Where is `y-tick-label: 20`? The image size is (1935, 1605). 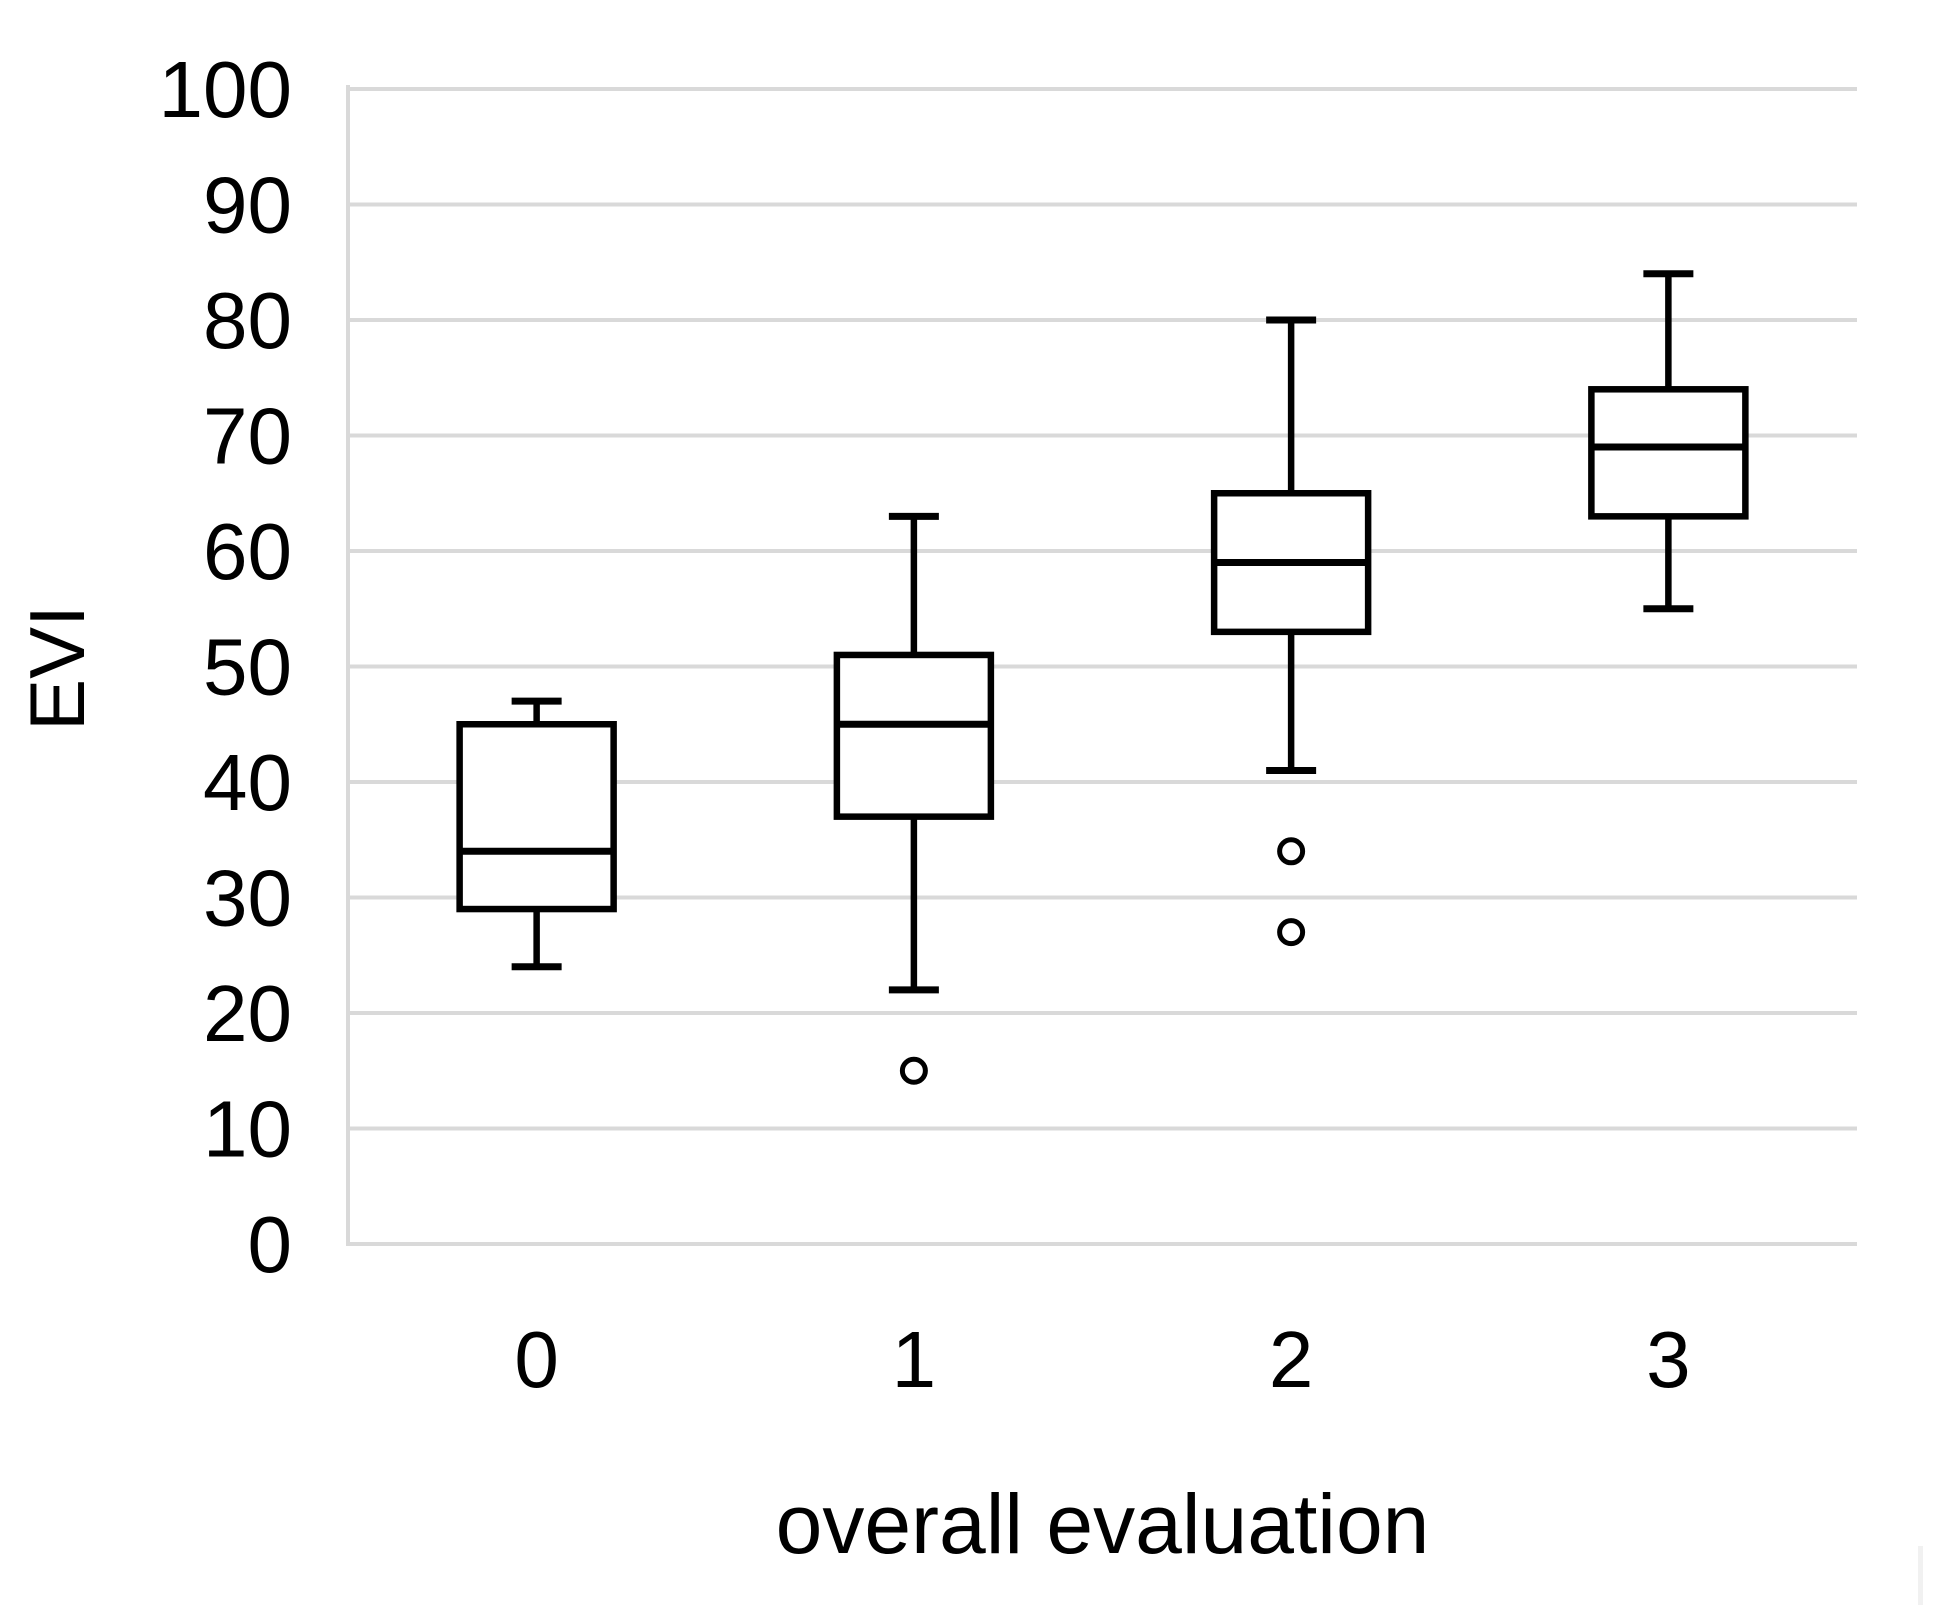
y-tick-label: 20 is located at coordinates (247, 1013).